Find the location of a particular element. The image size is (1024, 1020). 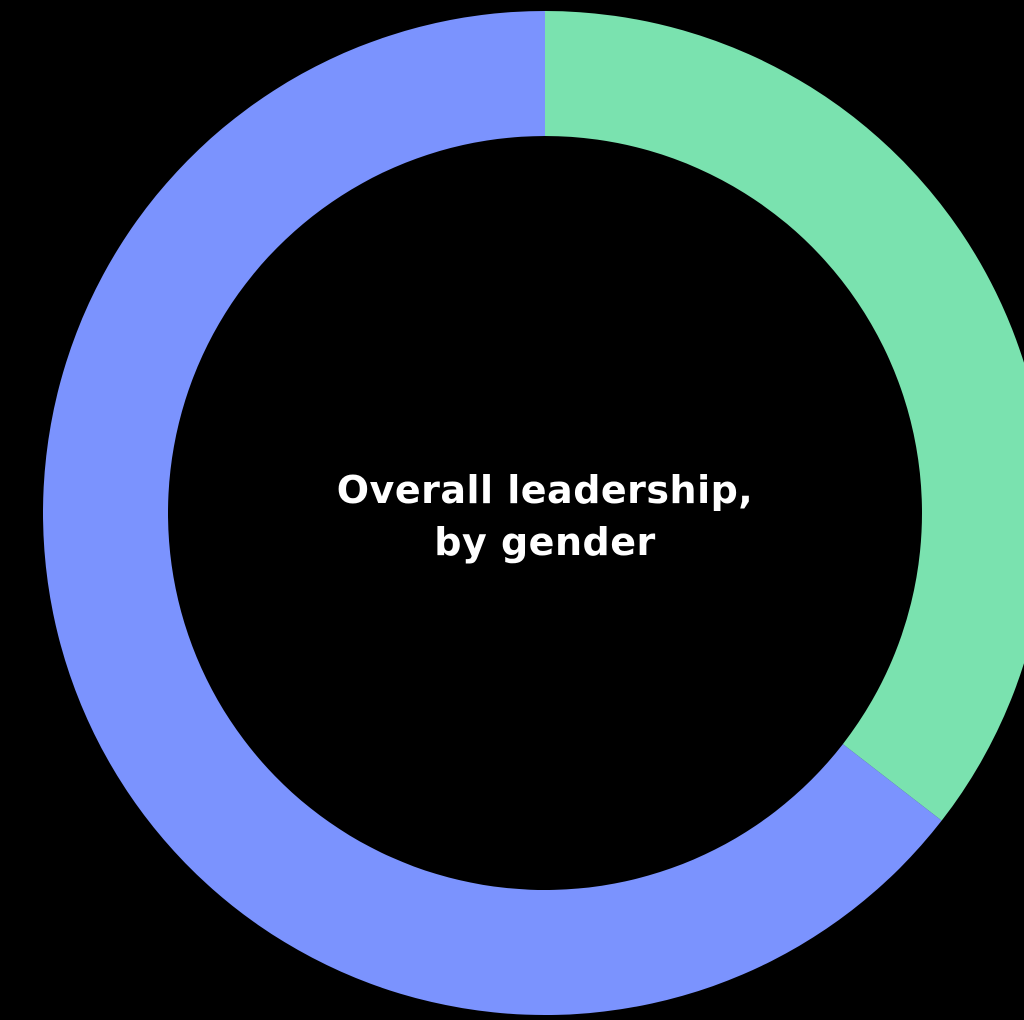

chart-title: Overall leadership, by gender is located at coordinates (545, 516).